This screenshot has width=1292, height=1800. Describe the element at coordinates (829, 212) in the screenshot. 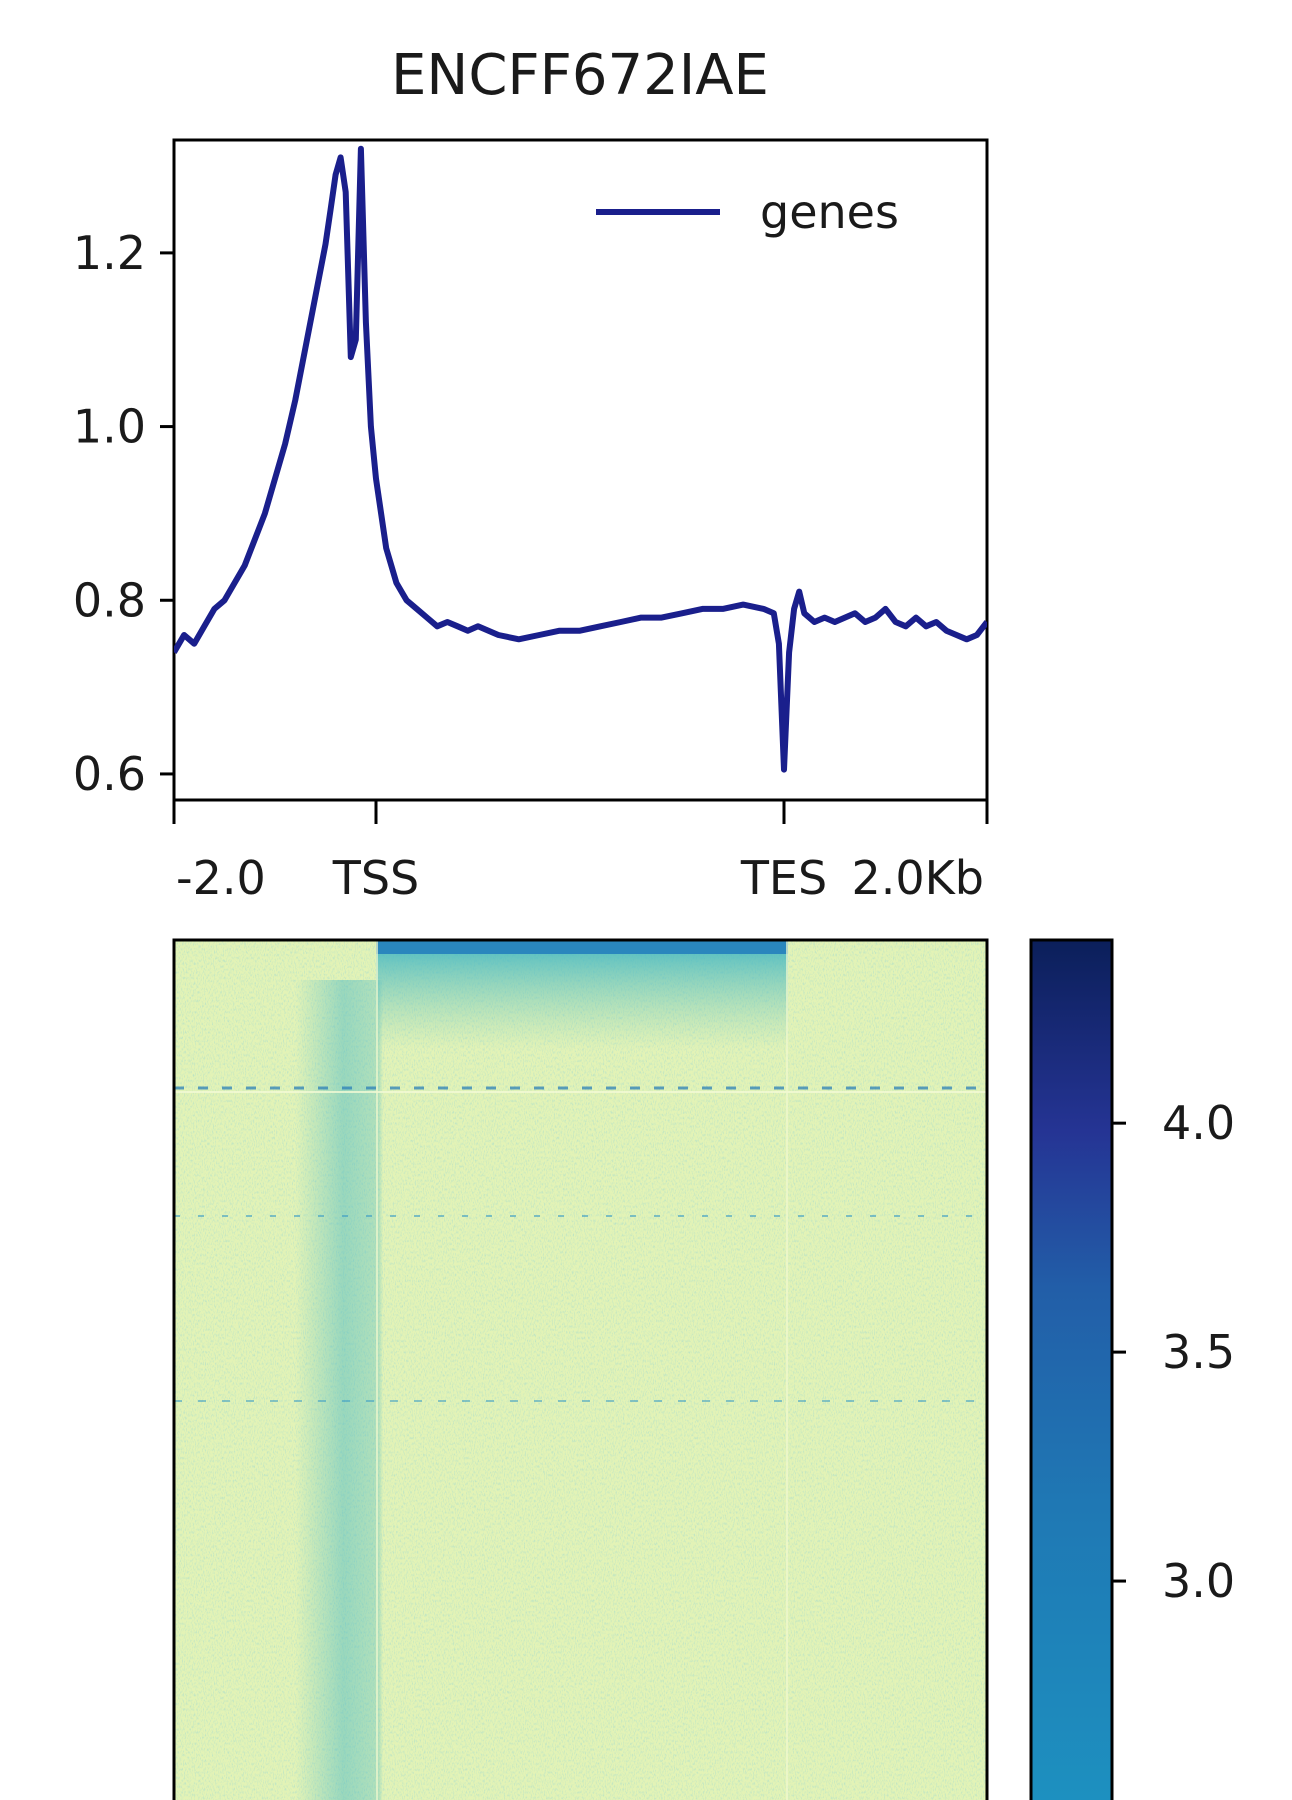

I see `legend-label-genes: genes` at that location.